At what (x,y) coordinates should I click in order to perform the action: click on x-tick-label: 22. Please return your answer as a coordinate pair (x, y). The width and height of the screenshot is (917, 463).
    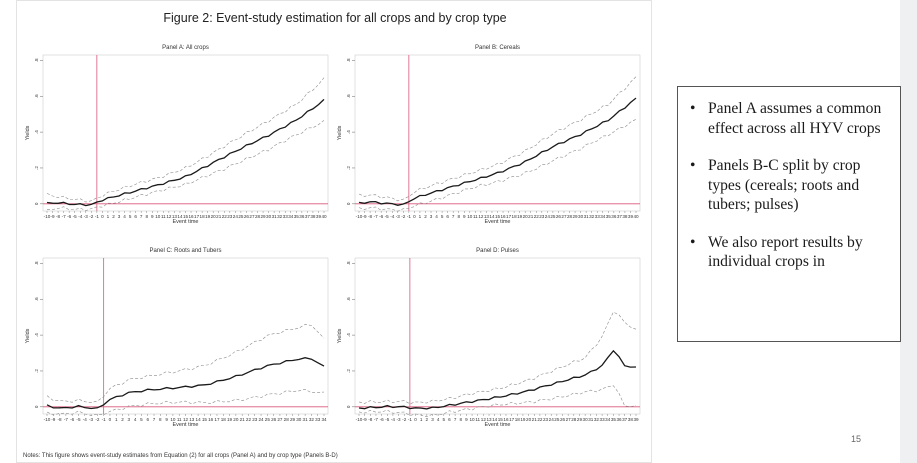
    Looking at the image, I should click on (540, 419).